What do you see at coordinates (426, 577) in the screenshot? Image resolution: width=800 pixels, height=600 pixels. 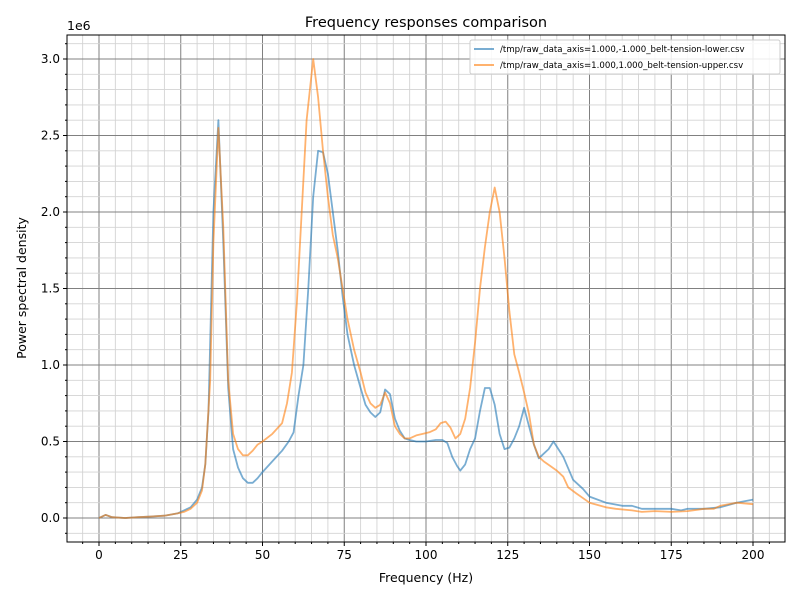 I see `x-axis-label: Frequency (Hz)` at bounding box center [426, 577].